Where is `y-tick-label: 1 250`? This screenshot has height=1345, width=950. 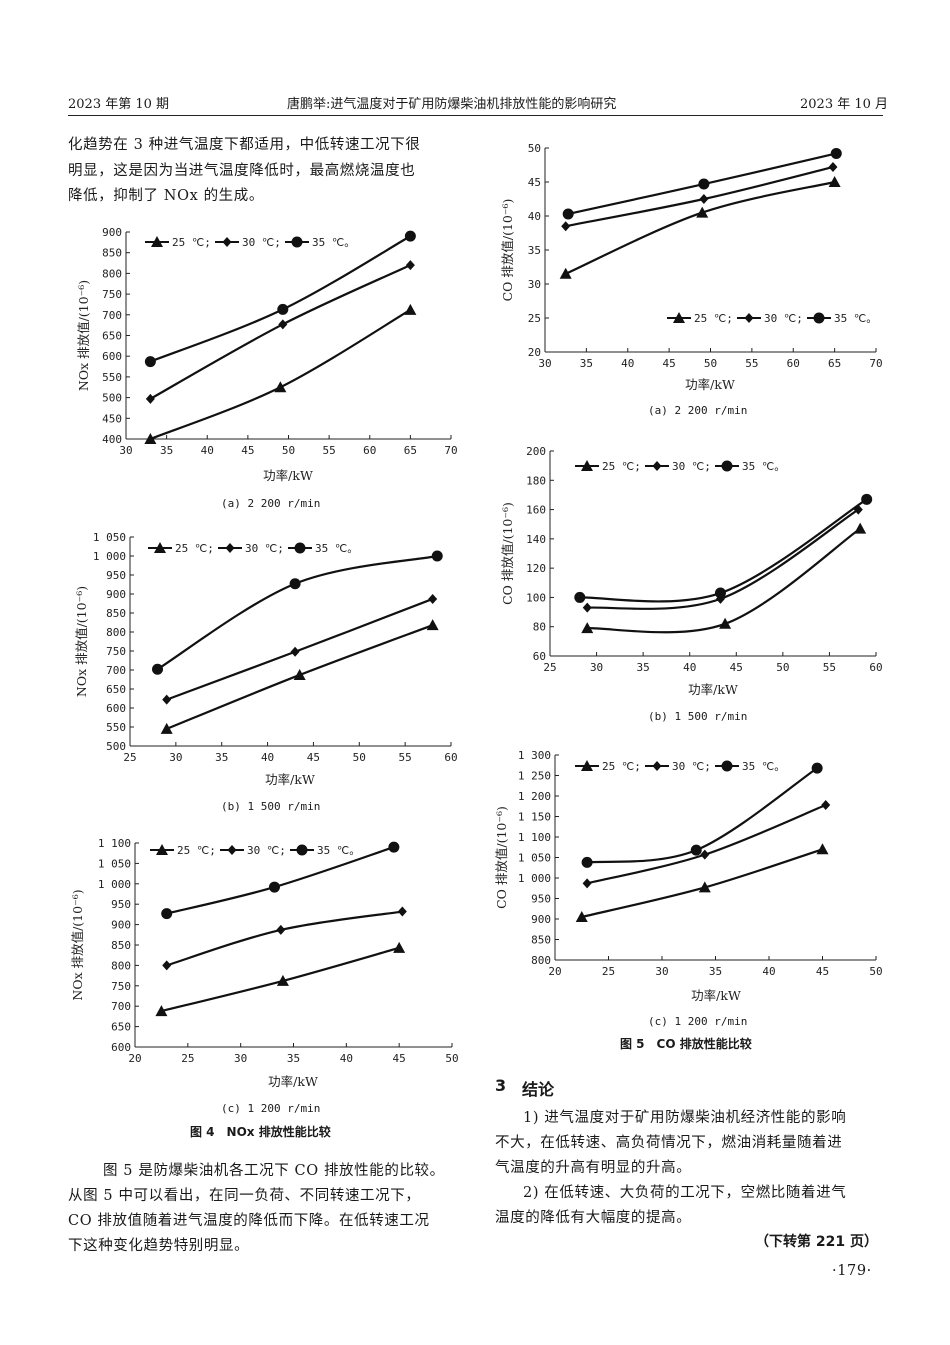 y-tick-label: 1 250 is located at coordinates (534, 776).